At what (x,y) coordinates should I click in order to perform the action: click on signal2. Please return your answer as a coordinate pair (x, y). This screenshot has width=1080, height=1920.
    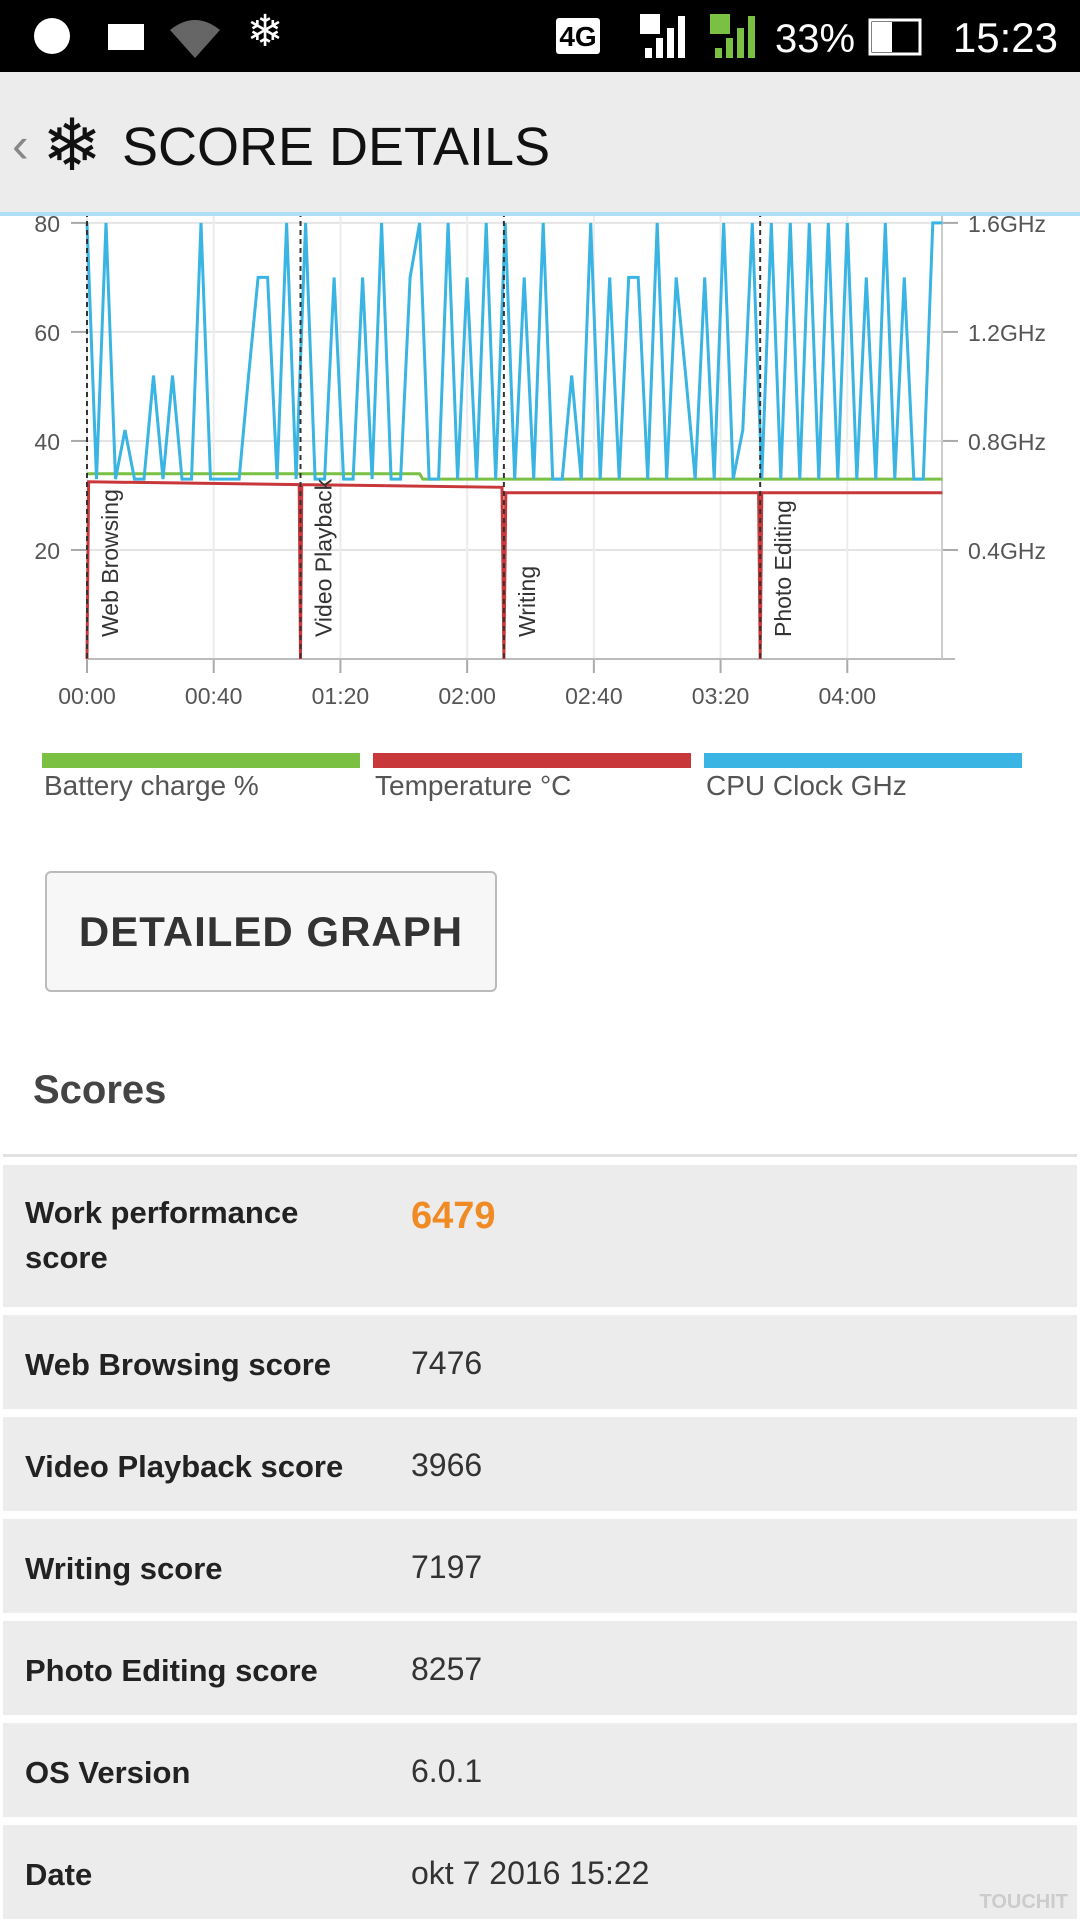
    Looking at the image, I should click on (735, 37).